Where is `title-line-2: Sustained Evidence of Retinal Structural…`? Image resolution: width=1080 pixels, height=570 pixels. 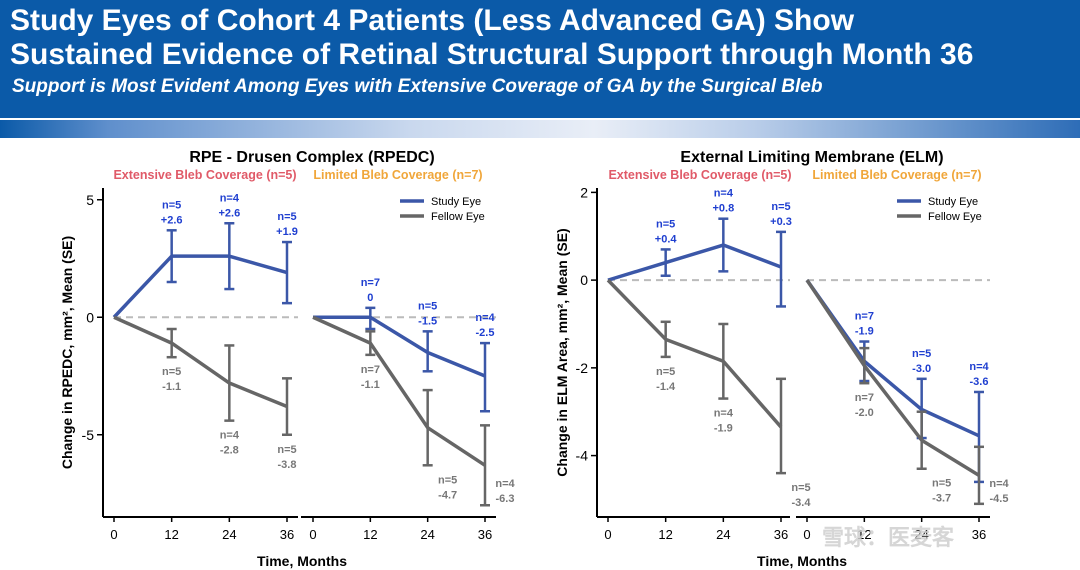 title-line-2: Sustained Evidence of Retinal Structural… is located at coordinates (492, 54).